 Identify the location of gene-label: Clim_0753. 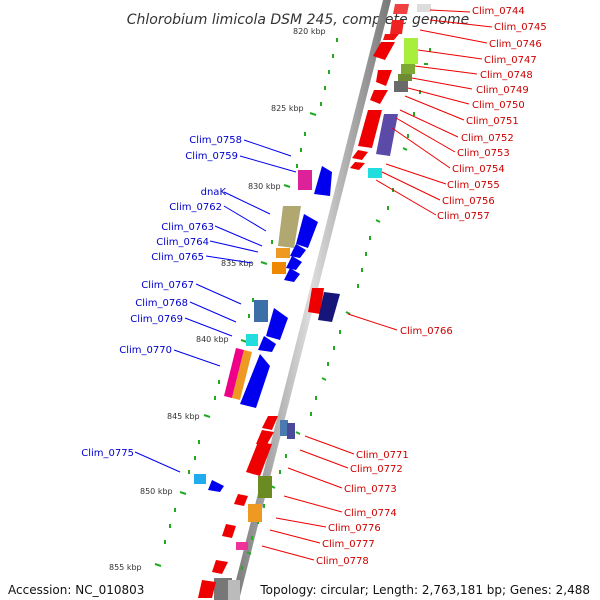
(483, 153).